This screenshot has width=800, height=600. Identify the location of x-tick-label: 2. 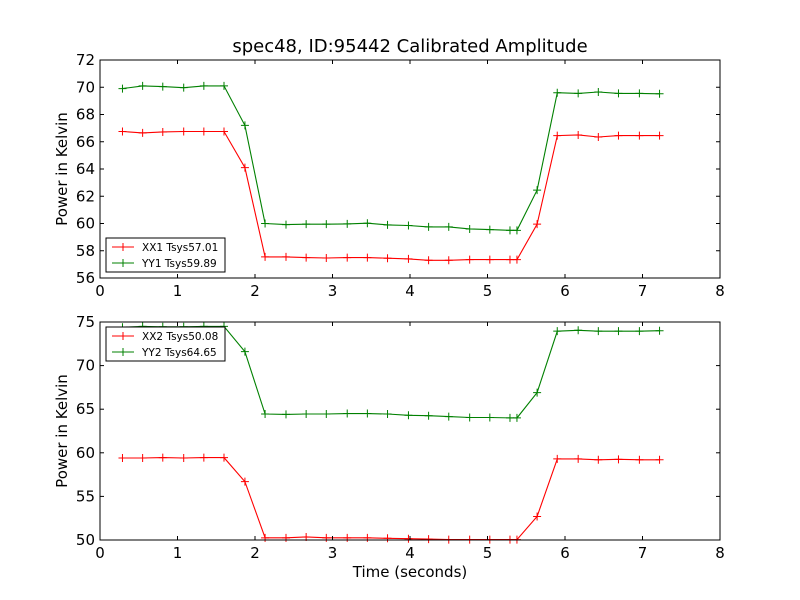
(255, 553).